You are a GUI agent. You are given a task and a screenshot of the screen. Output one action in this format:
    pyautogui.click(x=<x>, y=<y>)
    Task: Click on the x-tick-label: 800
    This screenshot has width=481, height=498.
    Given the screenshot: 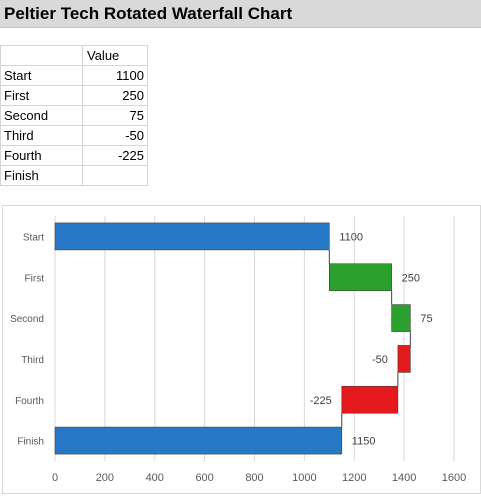 What is the action you would take?
    pyautogui.click(x=254, y=478)
    